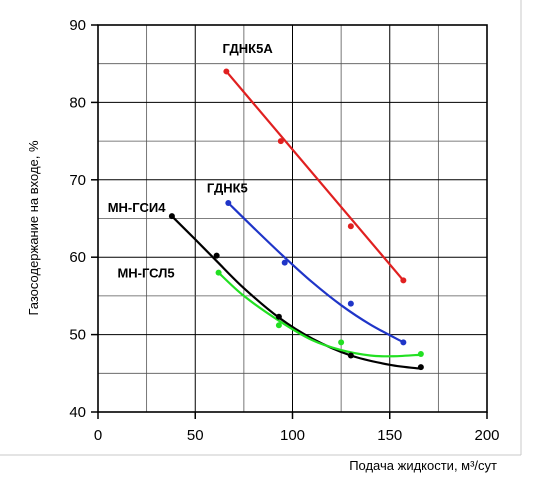 The width and height of the screenshot is (539, 486). What do you see at coordinates (77, 335) in the screenshot?
I see `y-tick-label: 50` at bounding box center [77, 335].